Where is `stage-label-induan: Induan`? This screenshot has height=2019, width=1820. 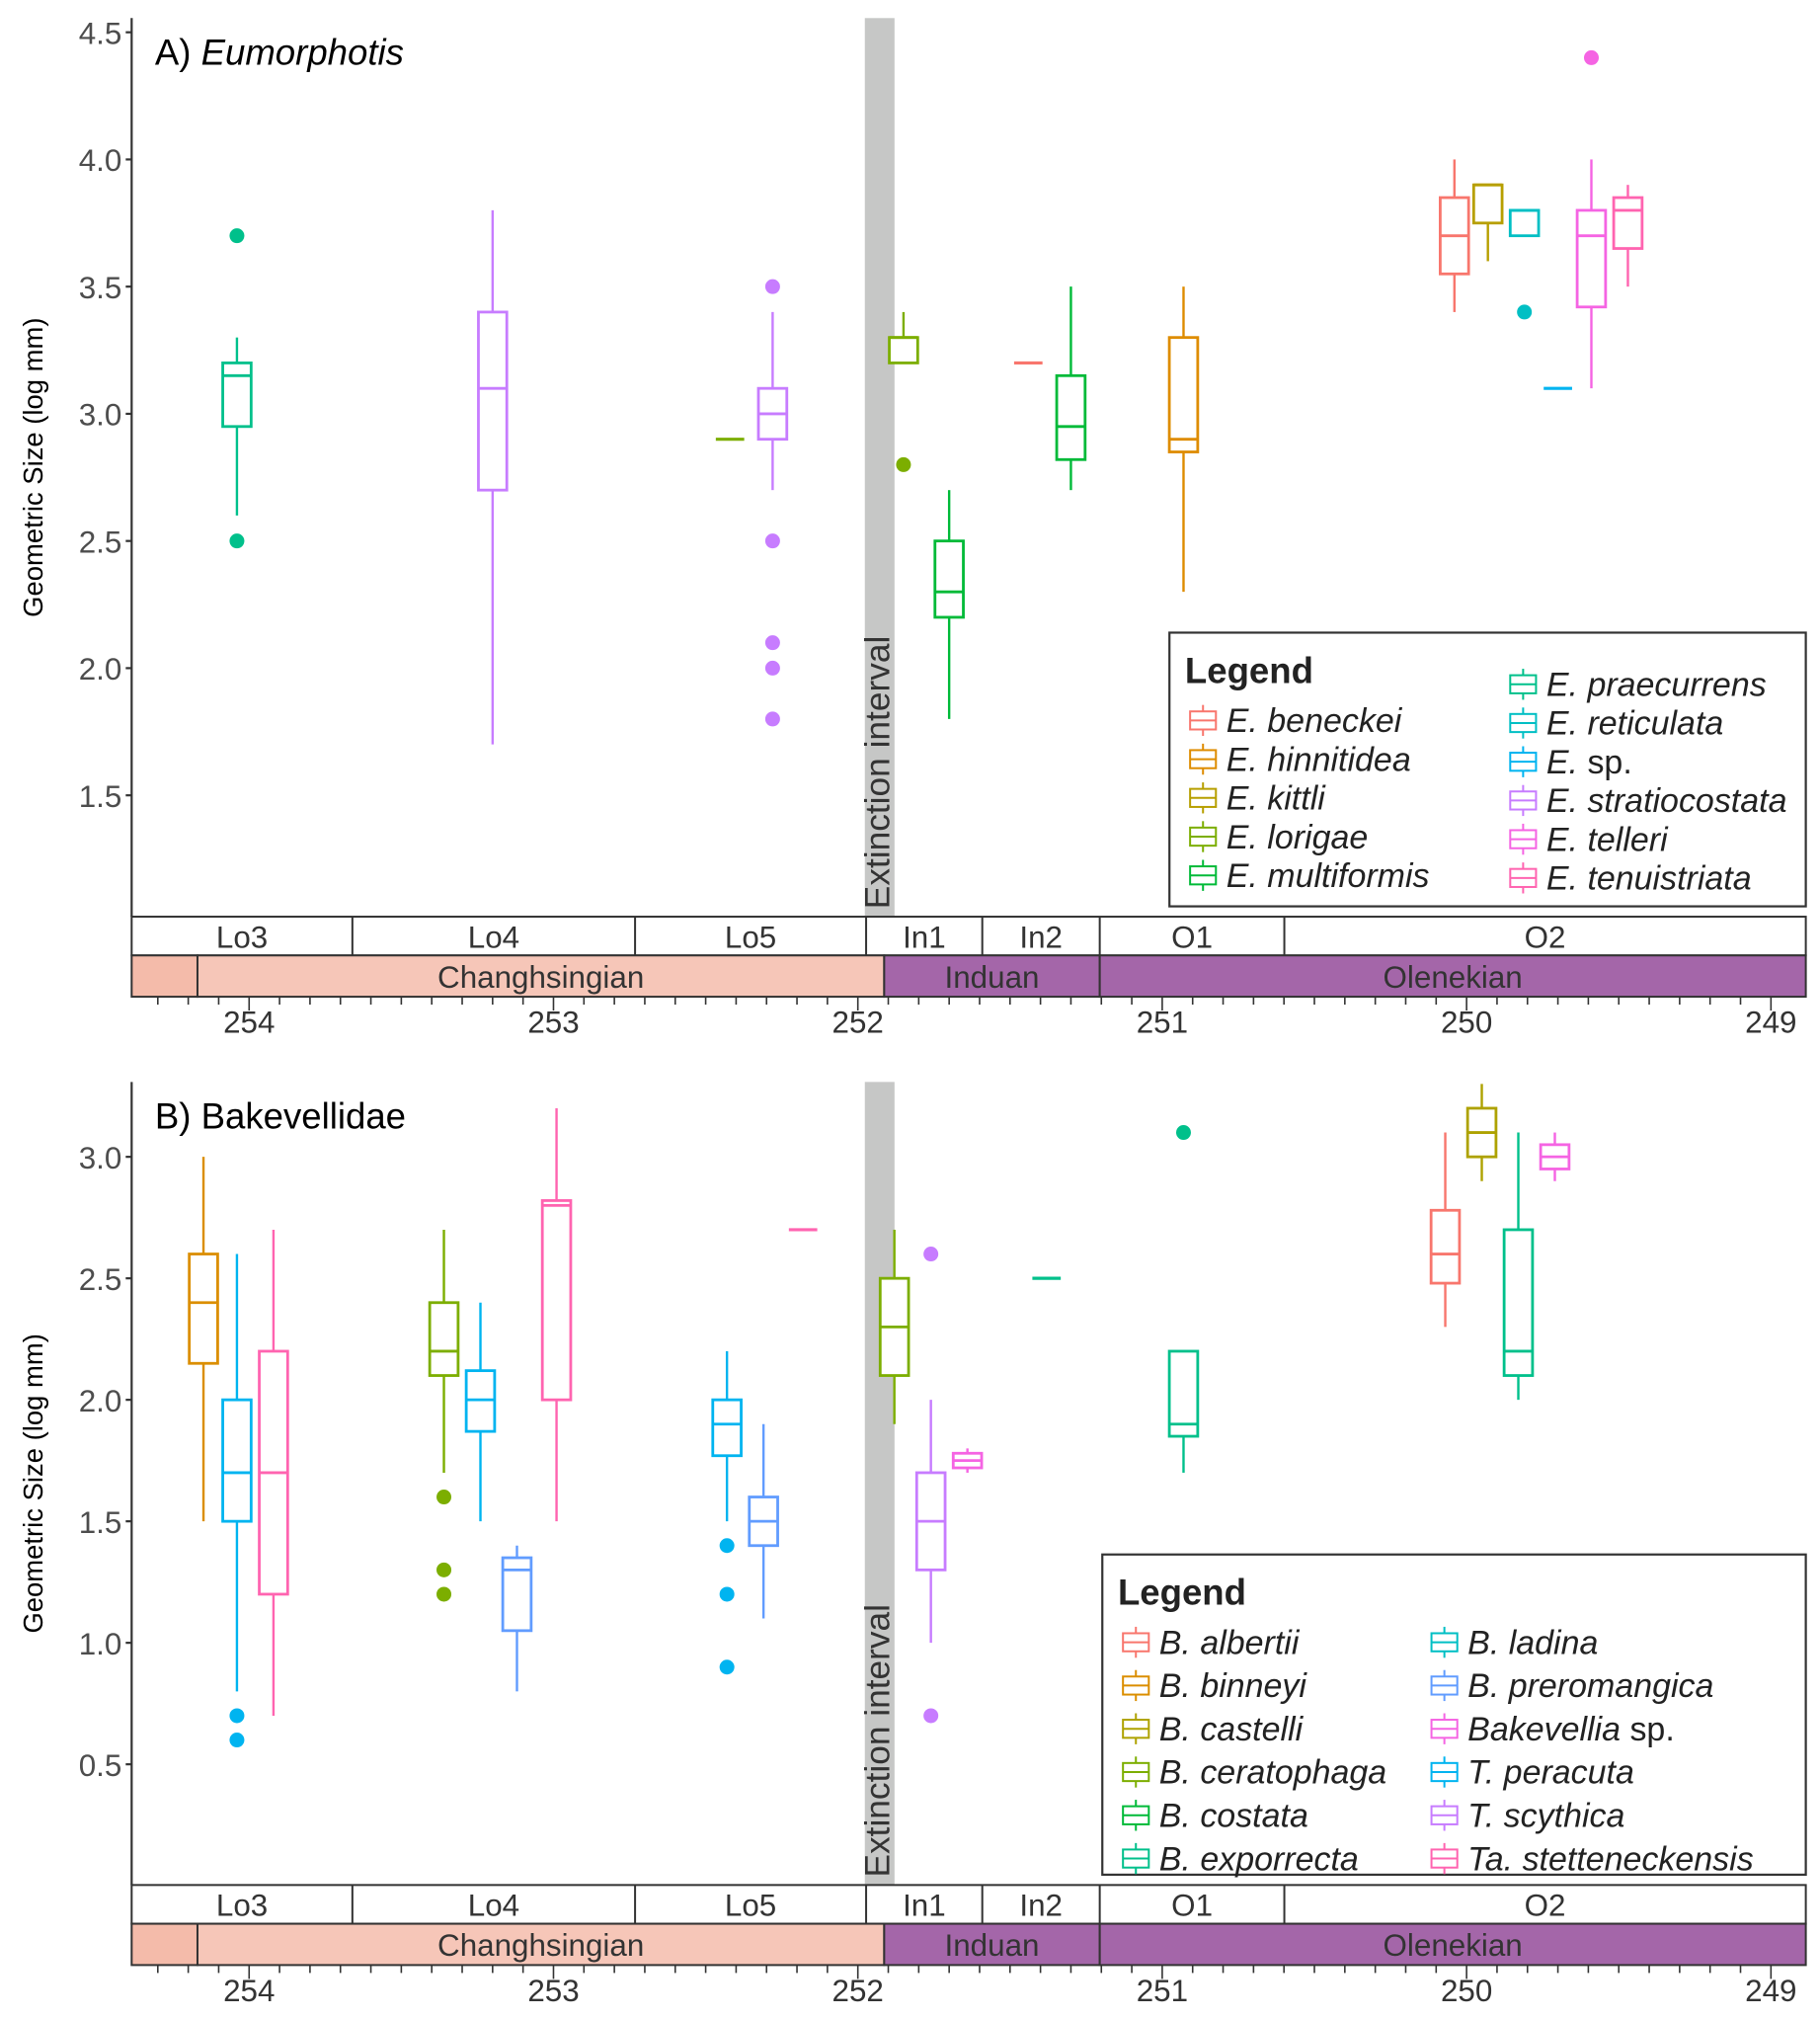 stage-label-induan: Induan is located at coordinates (992, 977).